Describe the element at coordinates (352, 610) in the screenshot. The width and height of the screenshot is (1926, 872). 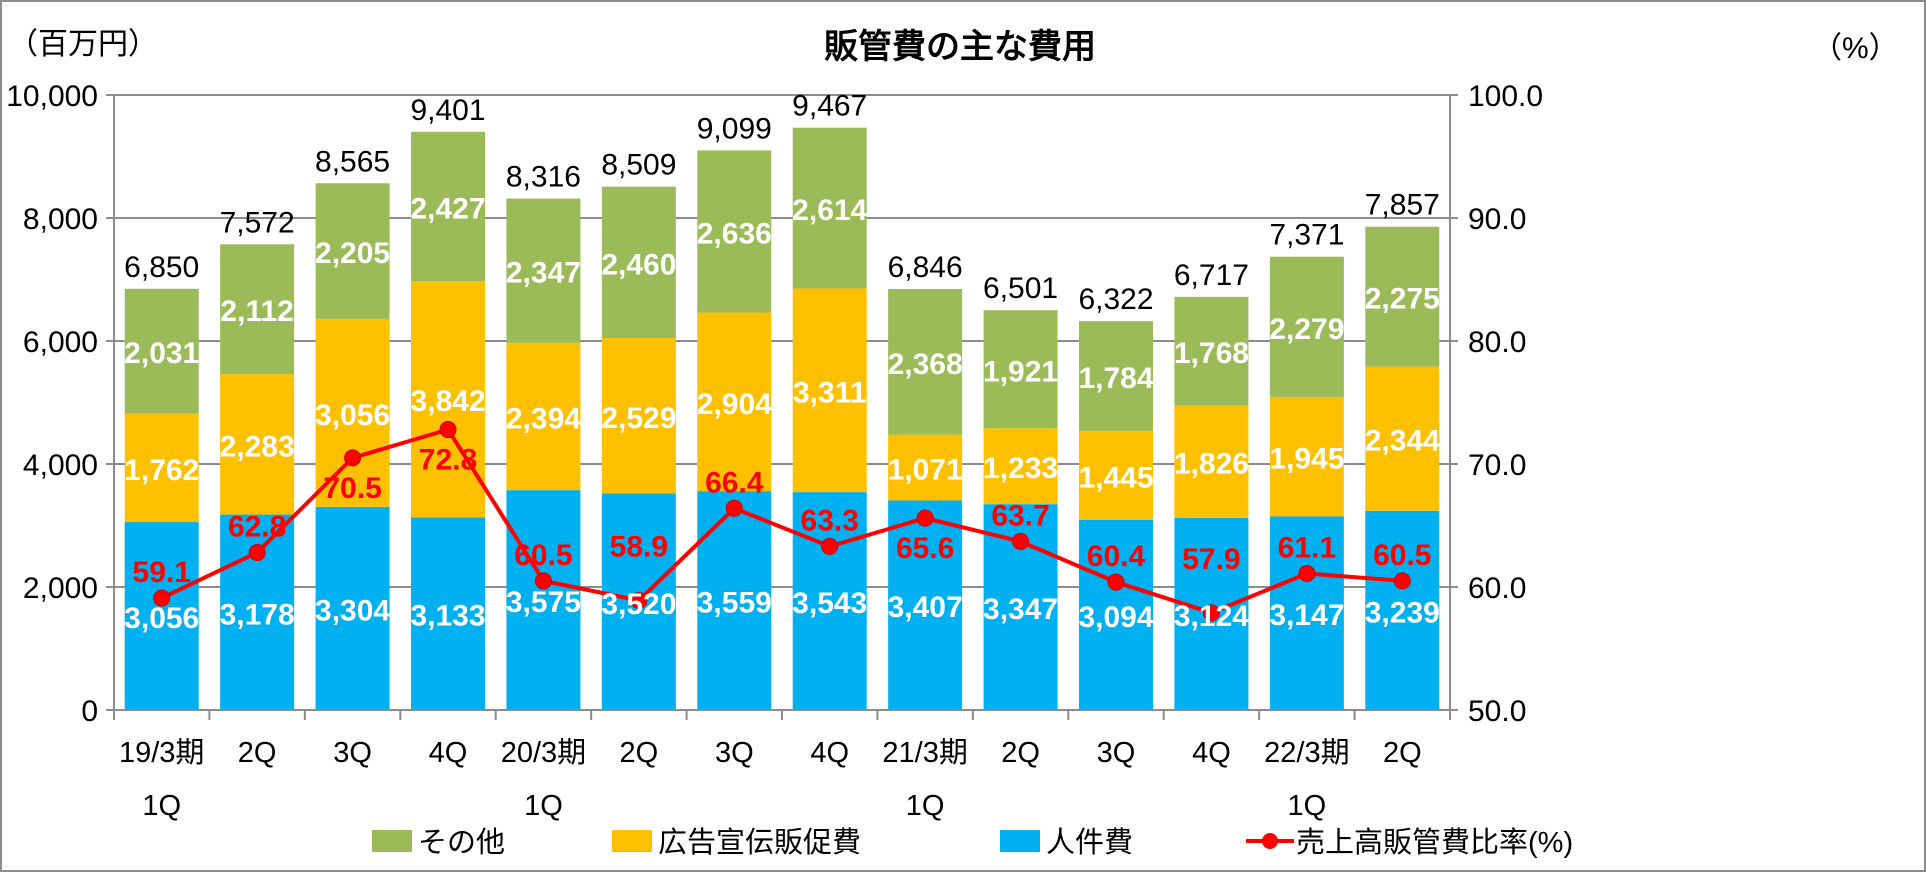
I see `bar-value-label: 3,304` at that location.